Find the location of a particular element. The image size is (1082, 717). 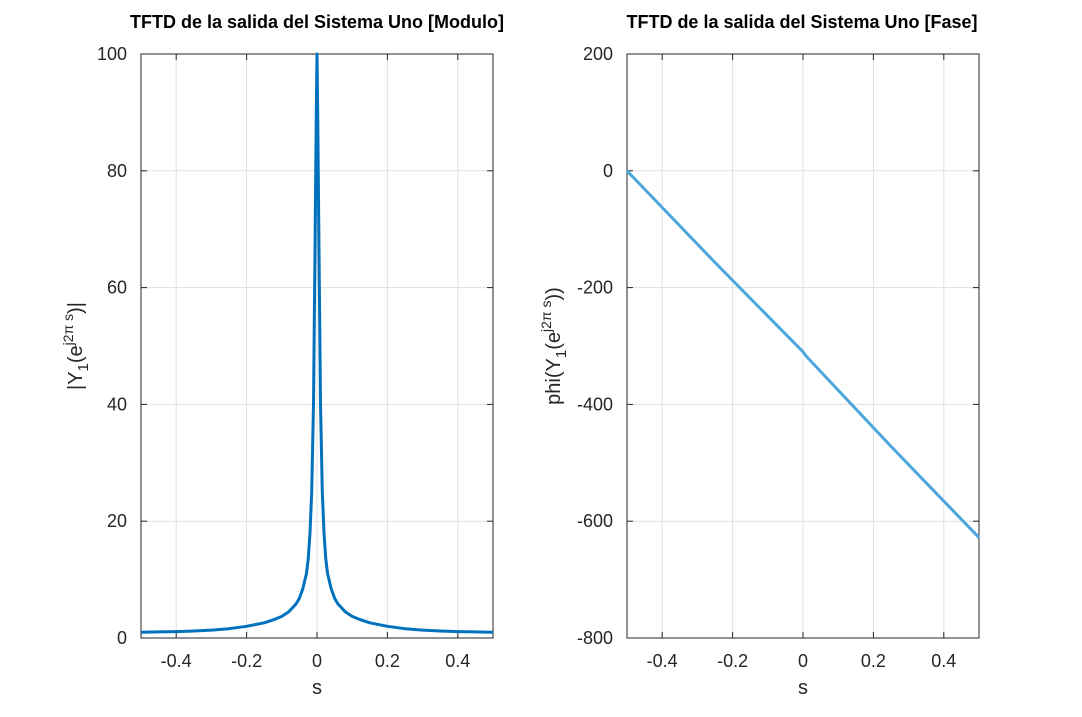

y-axis-label-modulo: |Y1(ej2π s)| is located at coordinates (76, 346).